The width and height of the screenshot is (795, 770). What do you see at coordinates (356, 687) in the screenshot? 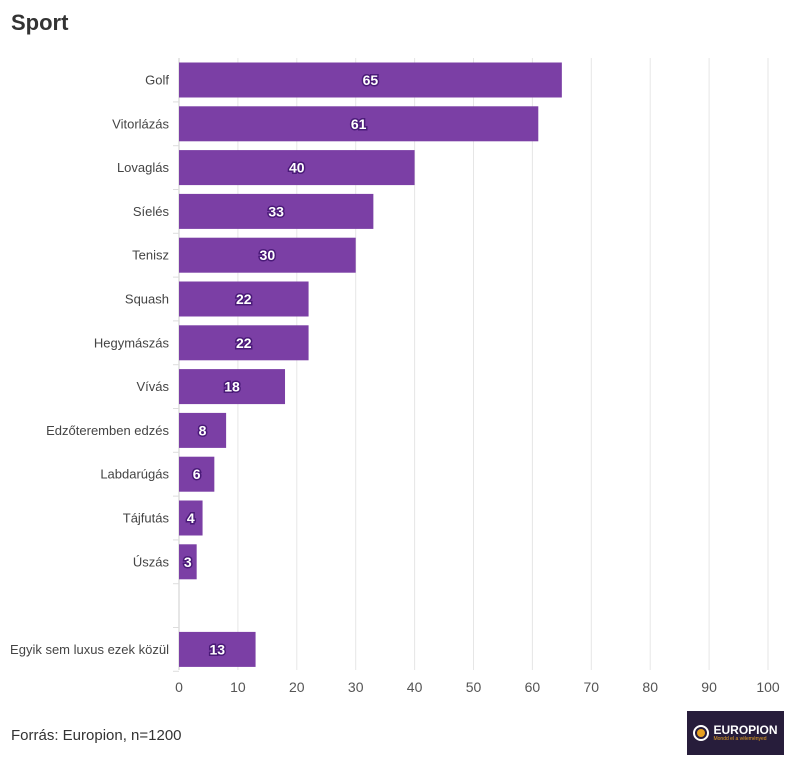
I see `x-tick-label: 30` at bounding box center [356, 687].